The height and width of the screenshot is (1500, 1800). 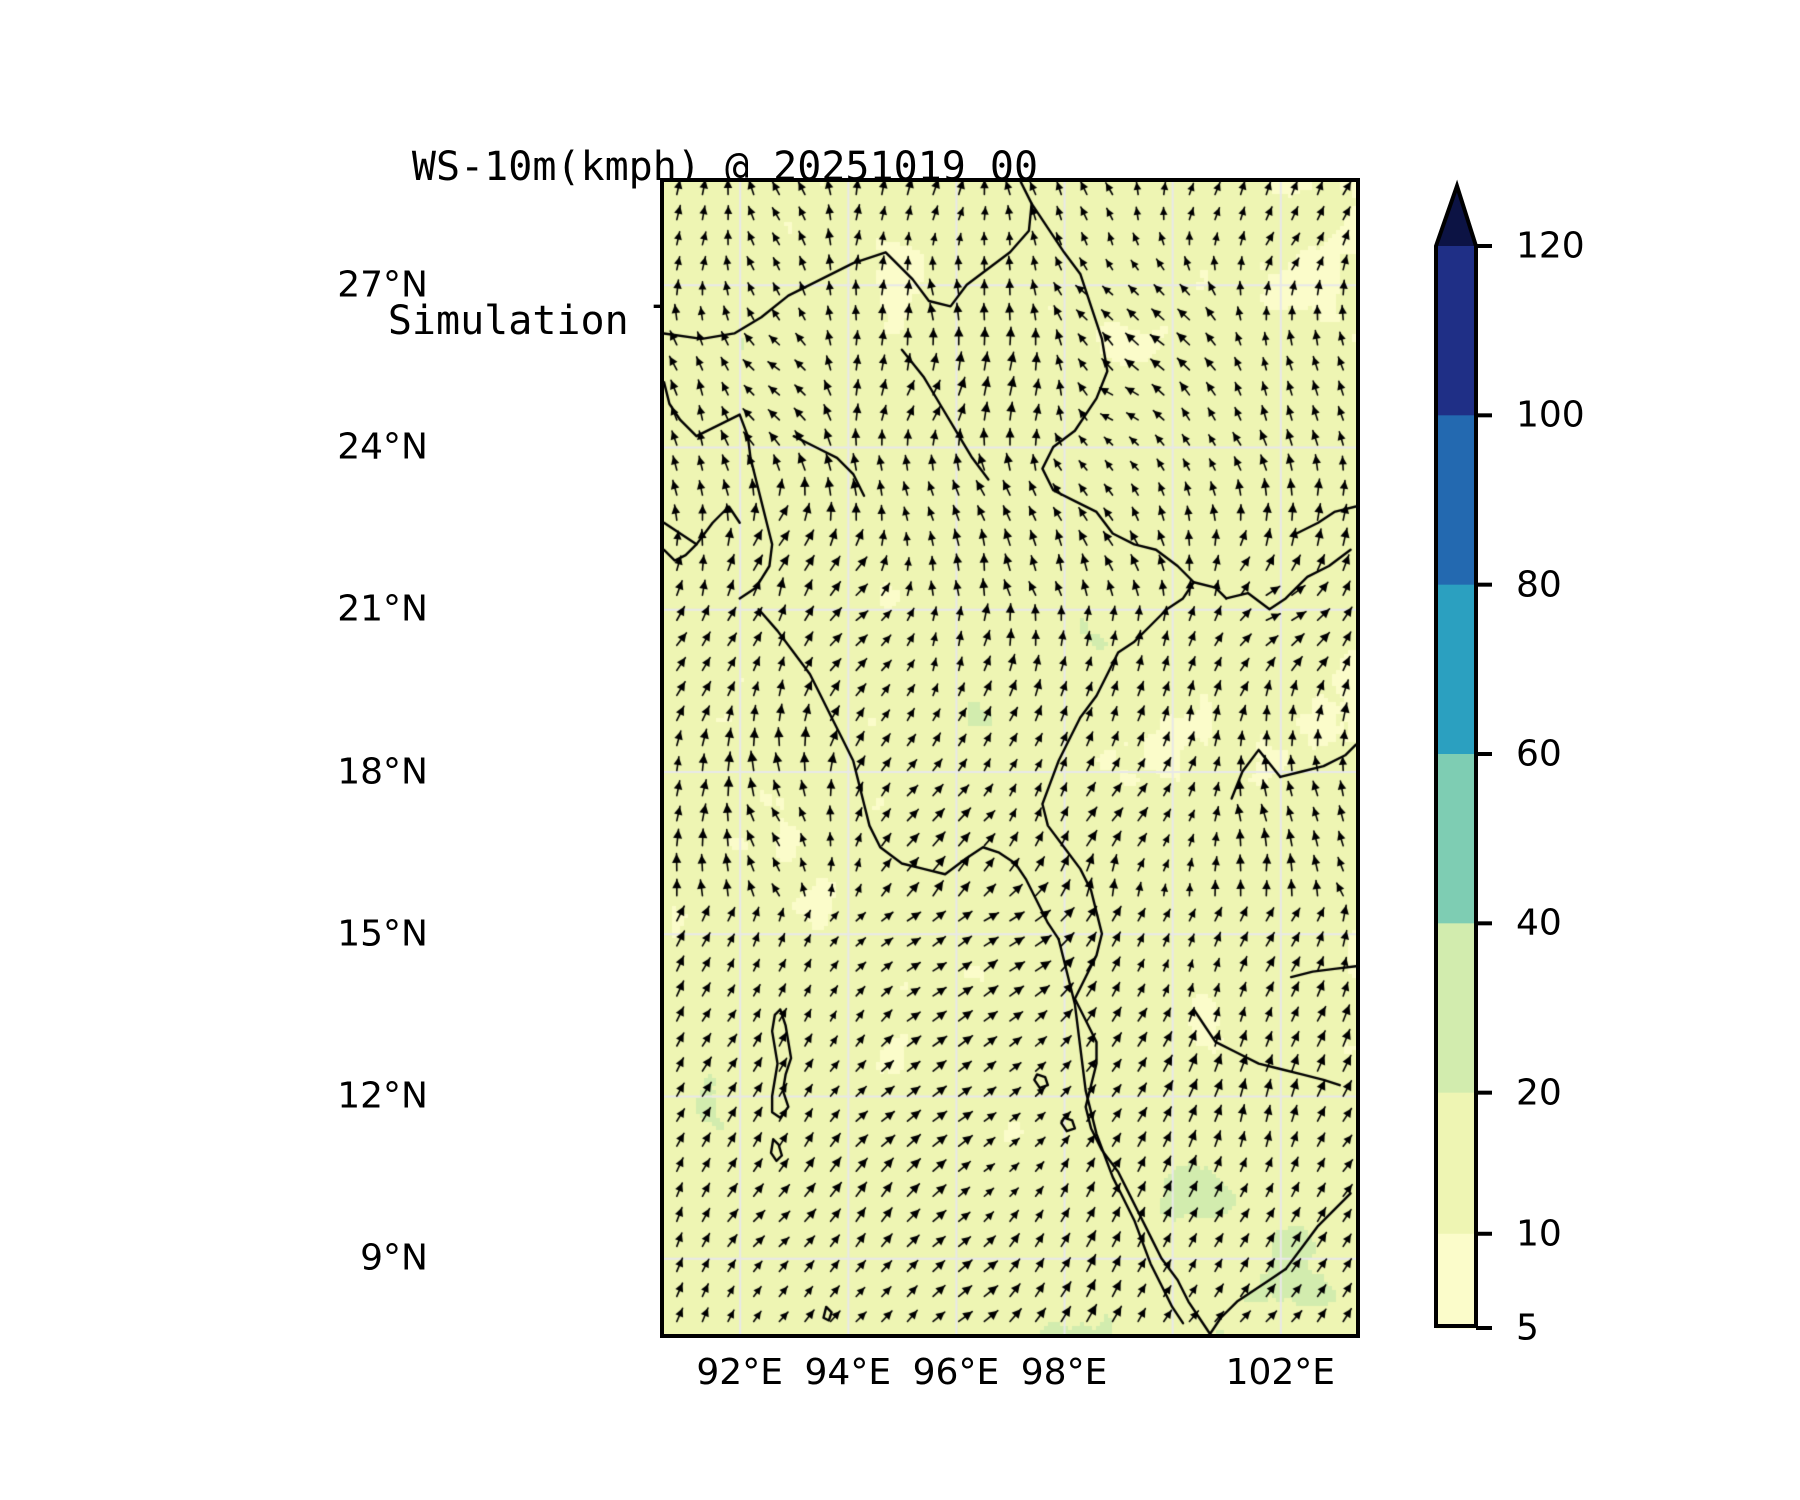 I want to click on latitude-tick-label: 18°N, so click(x=382, y=772).